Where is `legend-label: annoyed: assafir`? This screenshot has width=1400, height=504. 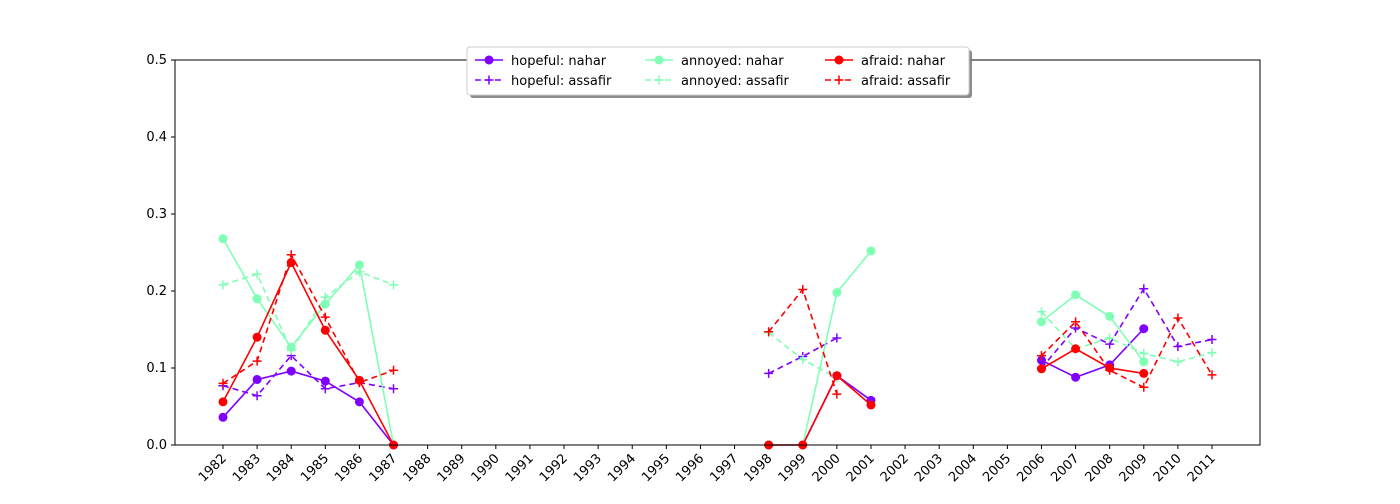
legend-label: annoyed: assafir is located at coordinates (735, 81).